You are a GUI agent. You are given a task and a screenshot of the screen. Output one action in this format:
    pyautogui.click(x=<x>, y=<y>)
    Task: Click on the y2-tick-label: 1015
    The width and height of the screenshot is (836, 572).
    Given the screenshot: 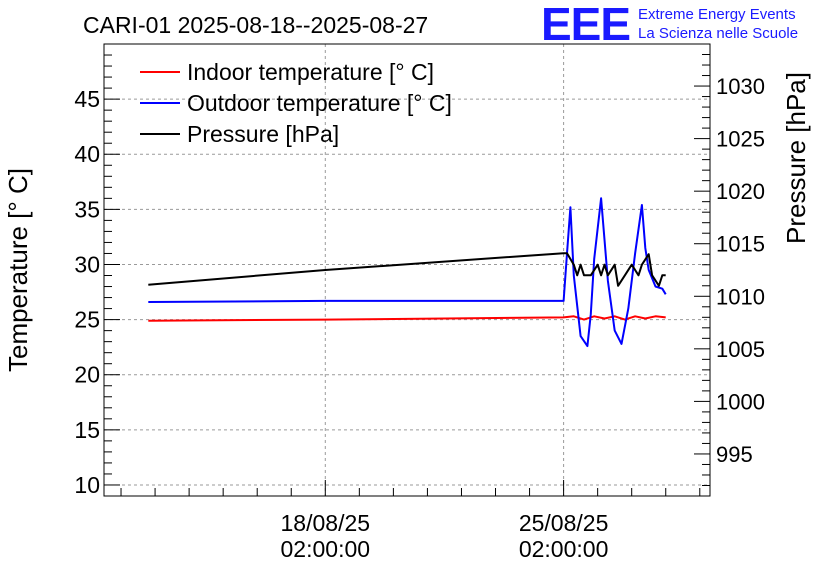 What is the action you would take?
    pyautogui.click(x=740, y=244)
    